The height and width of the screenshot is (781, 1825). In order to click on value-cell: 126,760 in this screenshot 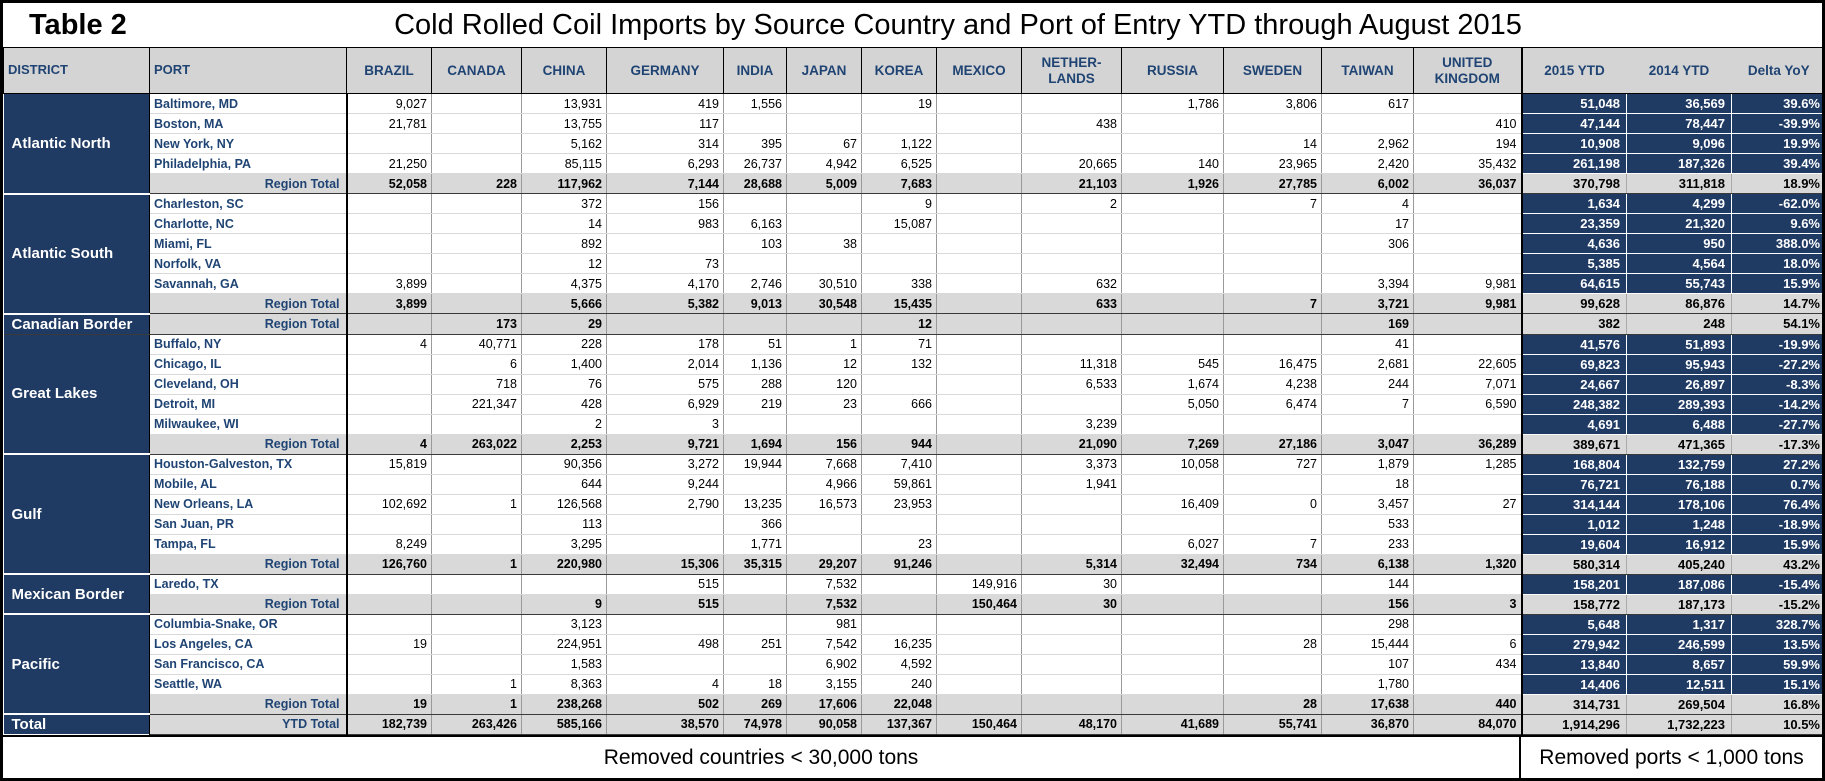, I will do `click(389, 564)`.